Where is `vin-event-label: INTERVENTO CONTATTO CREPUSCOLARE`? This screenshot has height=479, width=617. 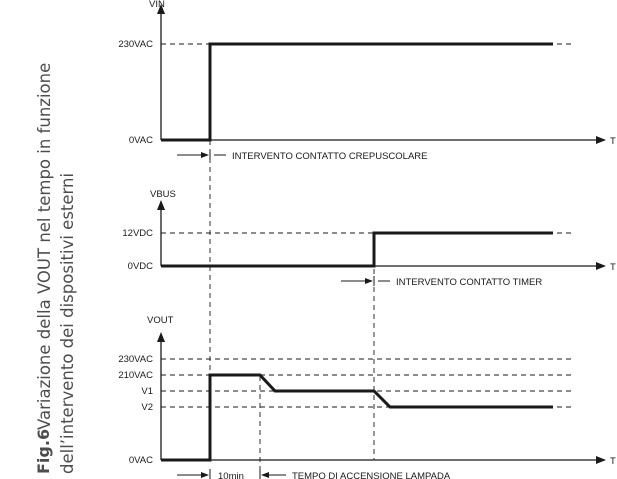 vin-event-label: INTERVENTO CONTATTO CREPUSCOLARE is located at coordinates (329, 156).